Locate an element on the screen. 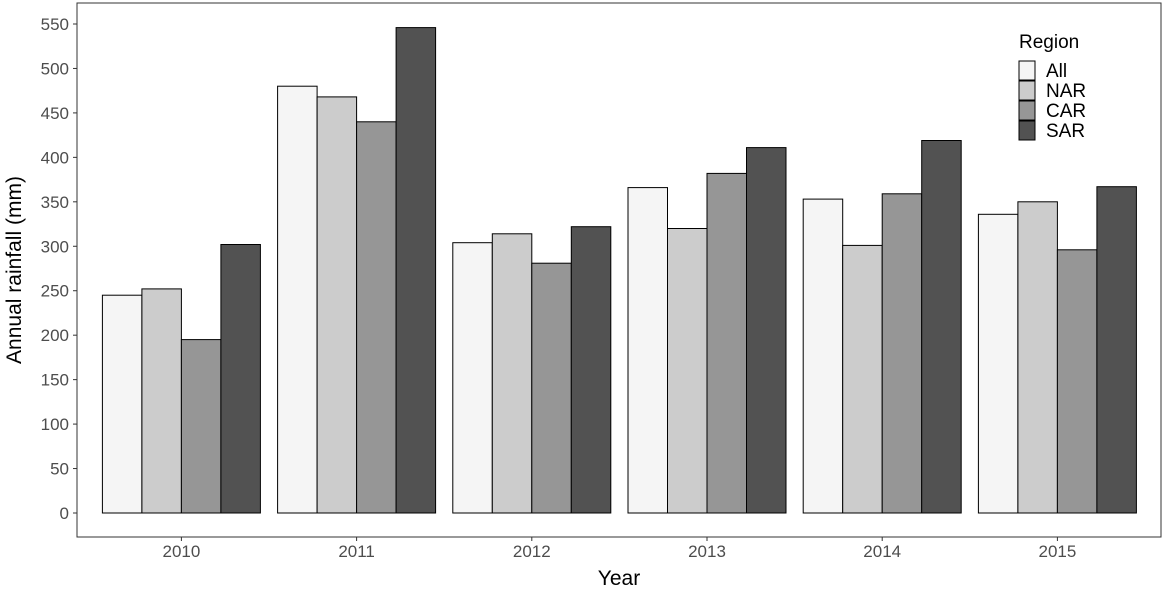  bar-sar-2015 is located at coordinates (1116, 350).